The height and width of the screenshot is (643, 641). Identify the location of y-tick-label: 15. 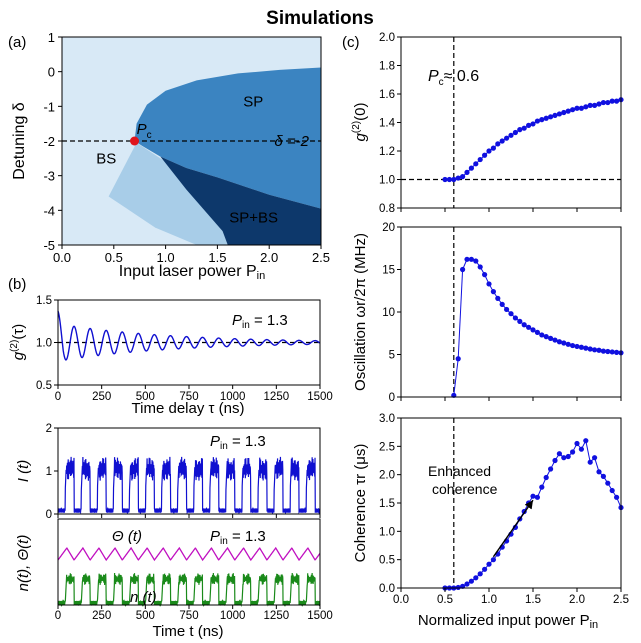
(388, 271).